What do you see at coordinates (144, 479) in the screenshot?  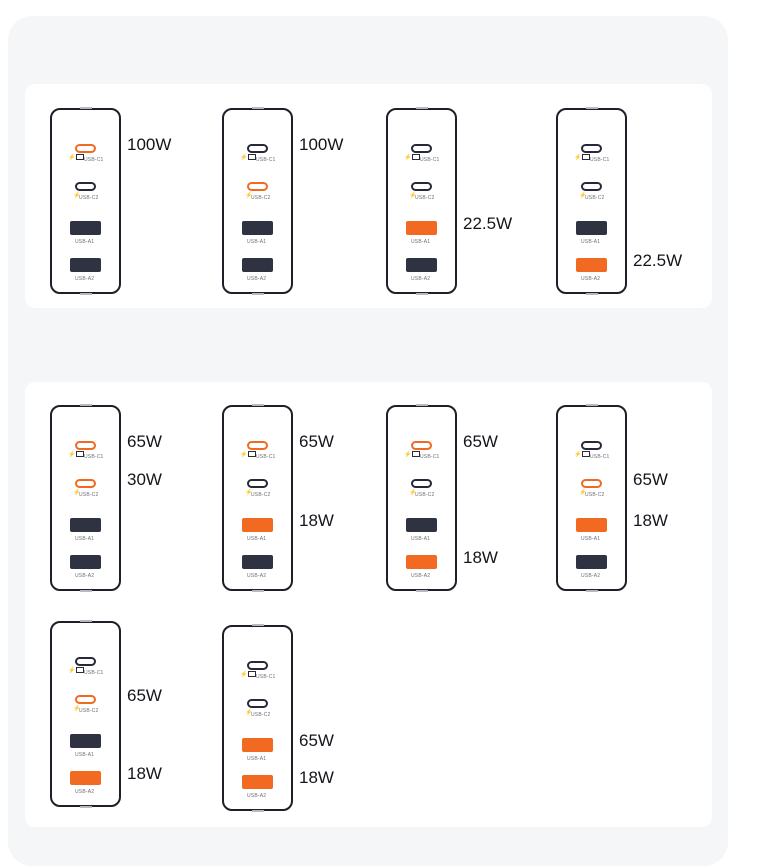 I see `wattage-label: 30W` at bounding box center [144, 479].